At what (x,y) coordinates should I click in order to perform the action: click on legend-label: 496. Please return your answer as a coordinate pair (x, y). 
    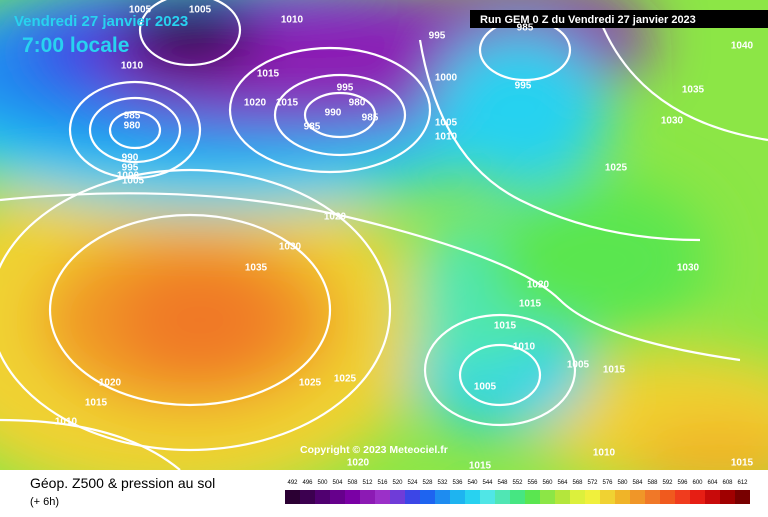
    Looking at the image, I should click on (307, 483).